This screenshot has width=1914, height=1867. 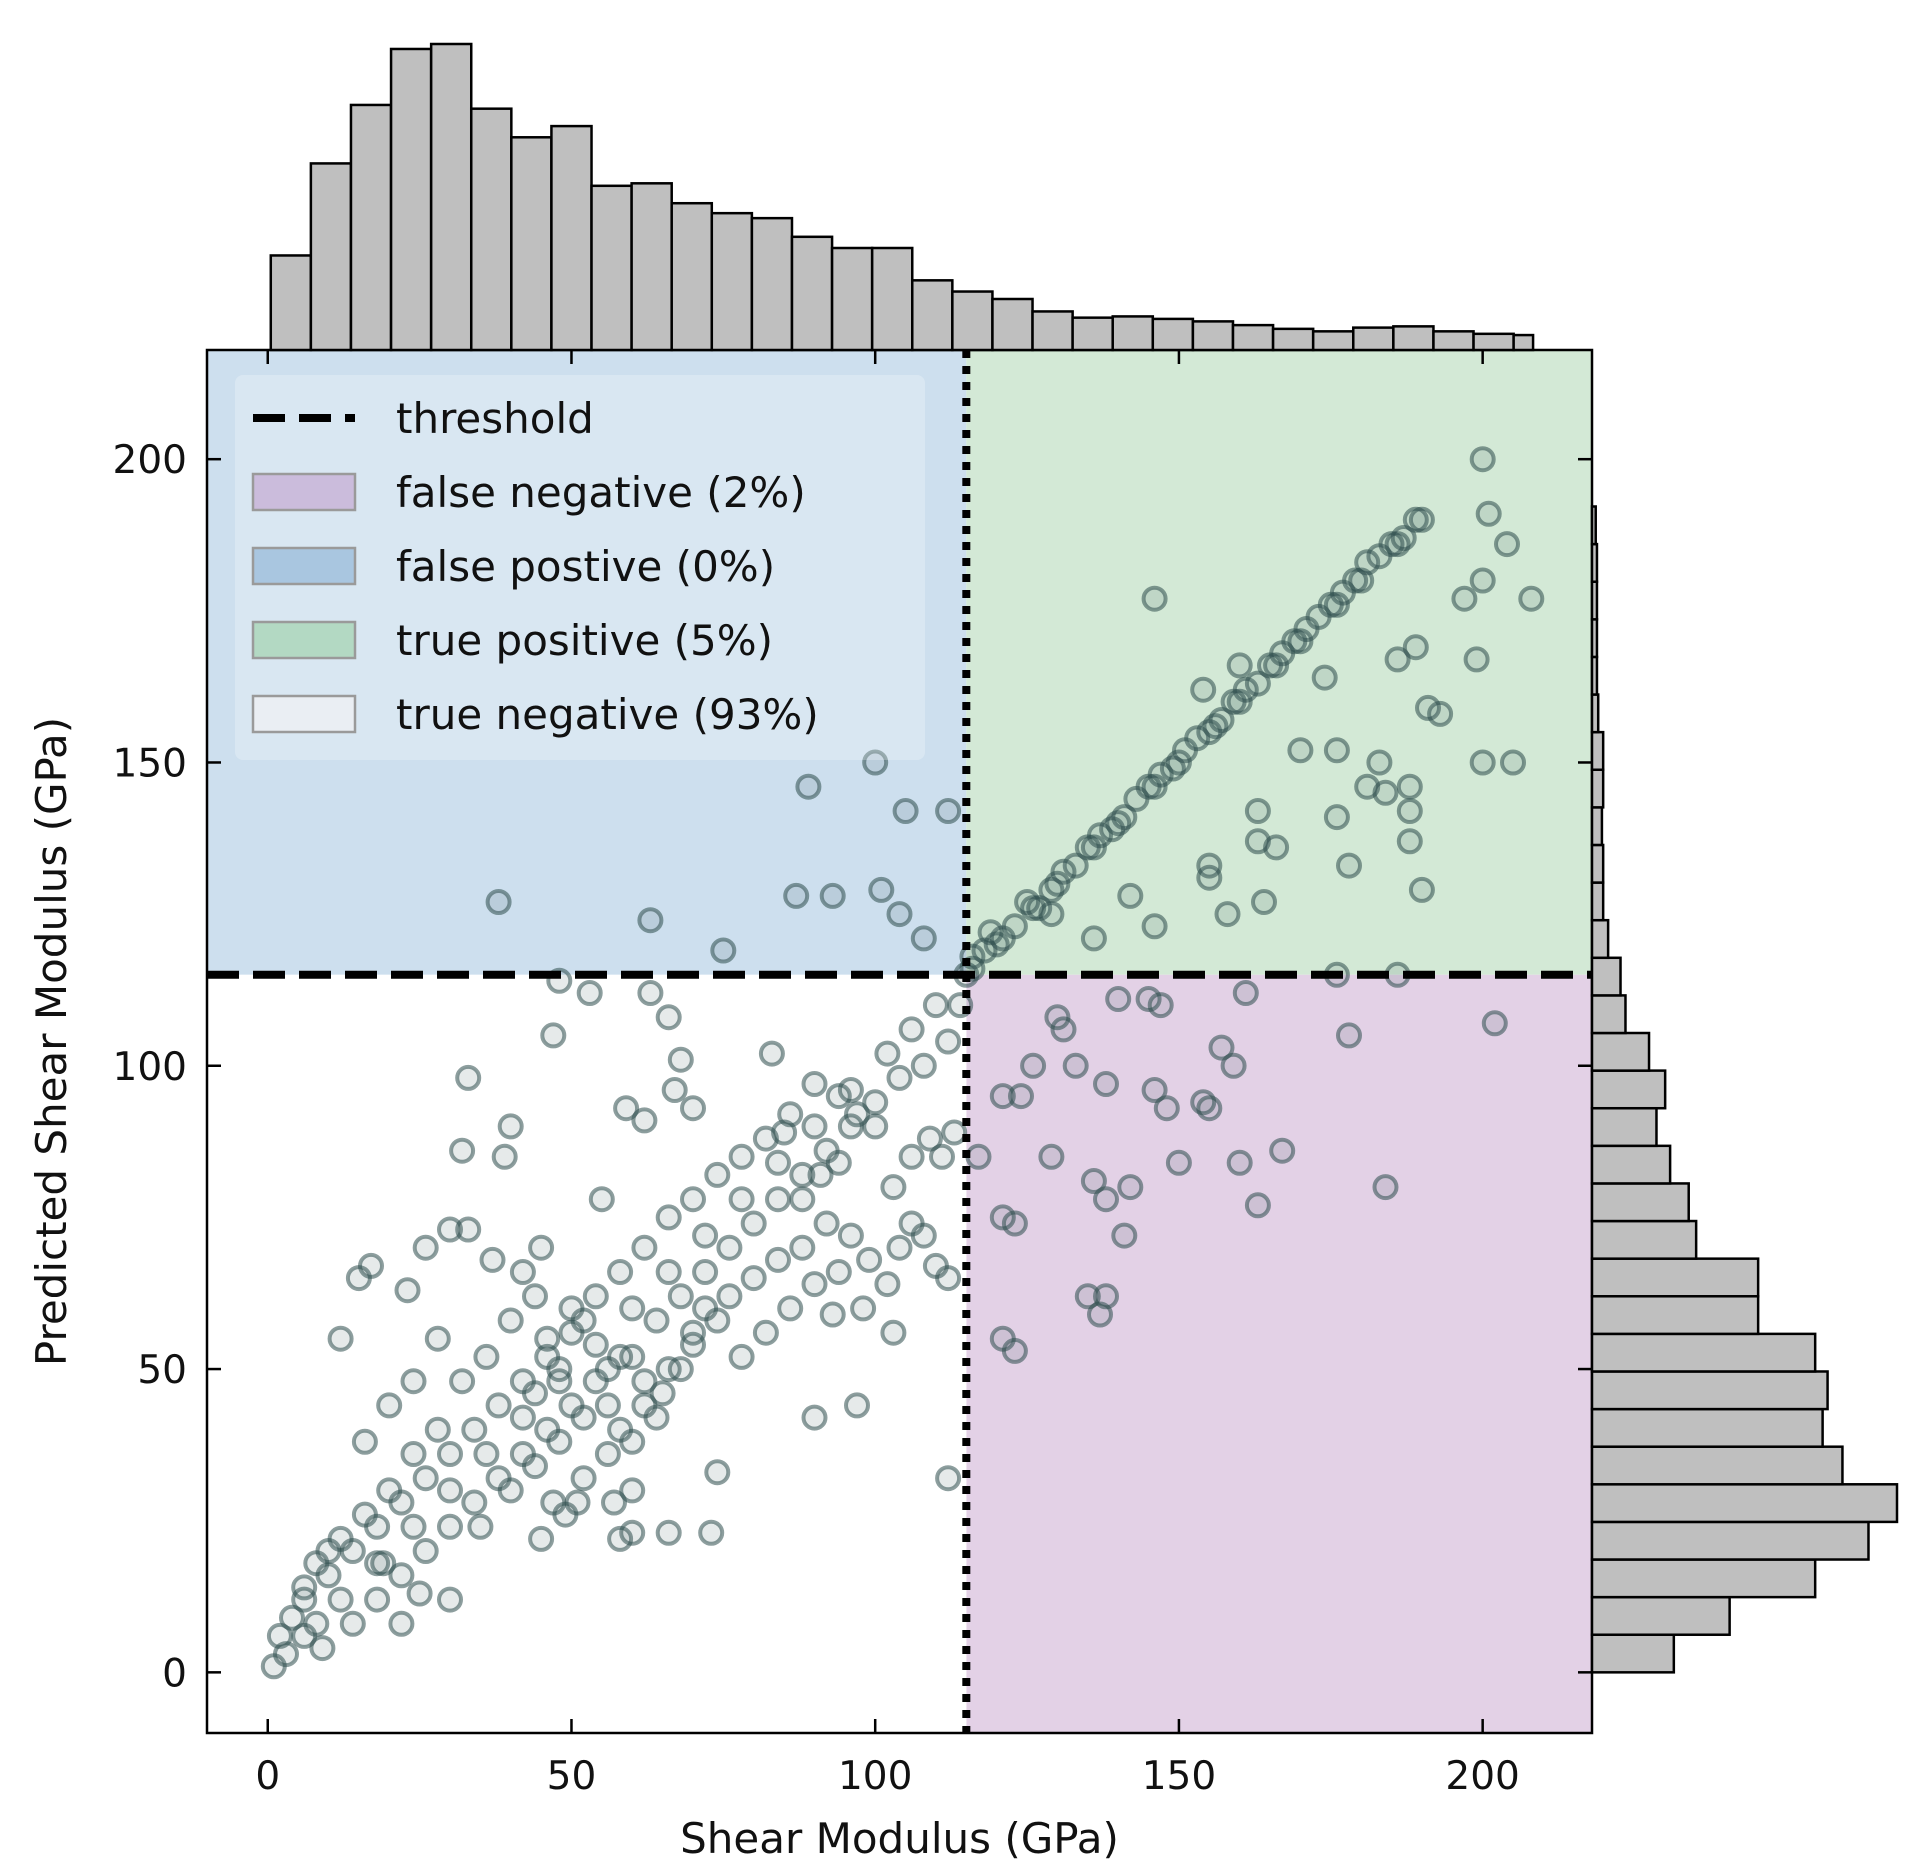 I want to click on x-tick-label: 100, so click(x=875, y=1776).